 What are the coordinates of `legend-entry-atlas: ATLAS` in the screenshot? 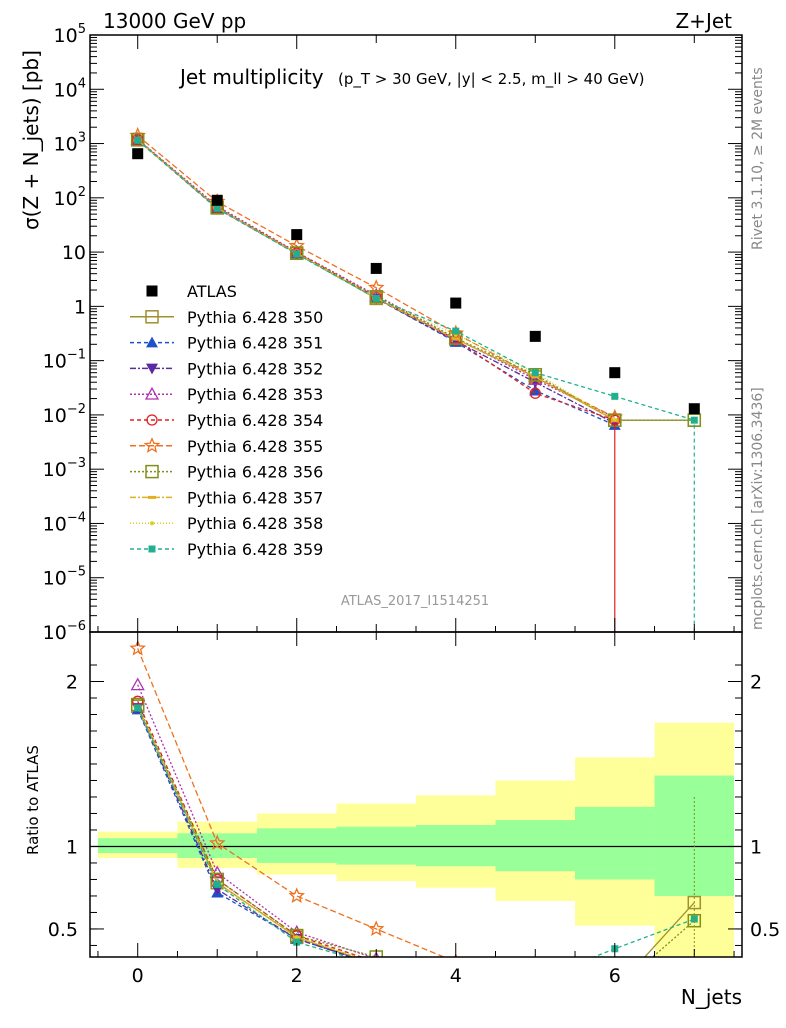 It's located at (191, 291).